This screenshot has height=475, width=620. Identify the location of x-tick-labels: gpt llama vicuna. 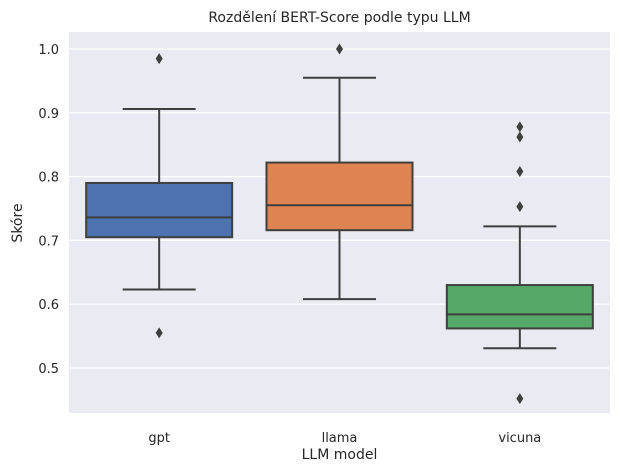
(344, 438).